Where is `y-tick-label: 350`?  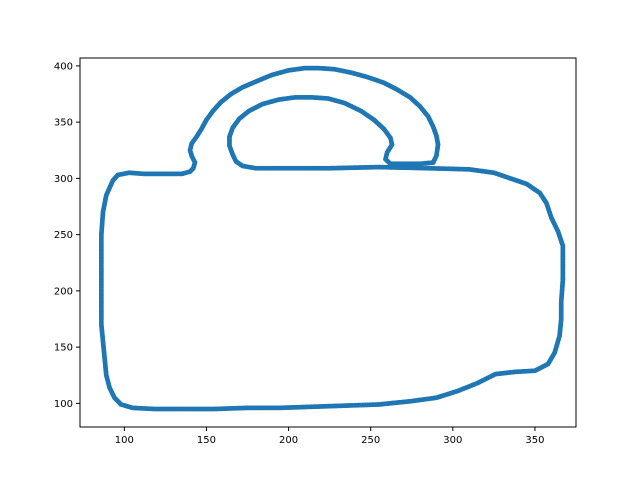
y-tick-label: 350 is located at coordinates (63, 123).